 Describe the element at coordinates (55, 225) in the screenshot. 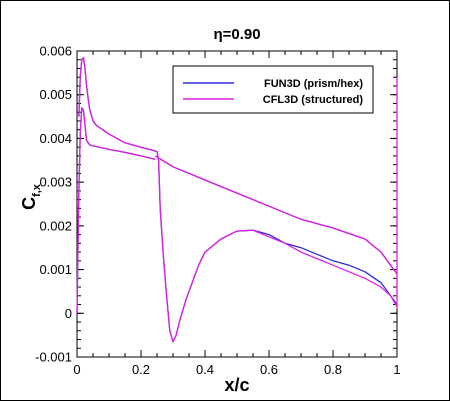

I see `y-tick-label: 0.002` at that location.